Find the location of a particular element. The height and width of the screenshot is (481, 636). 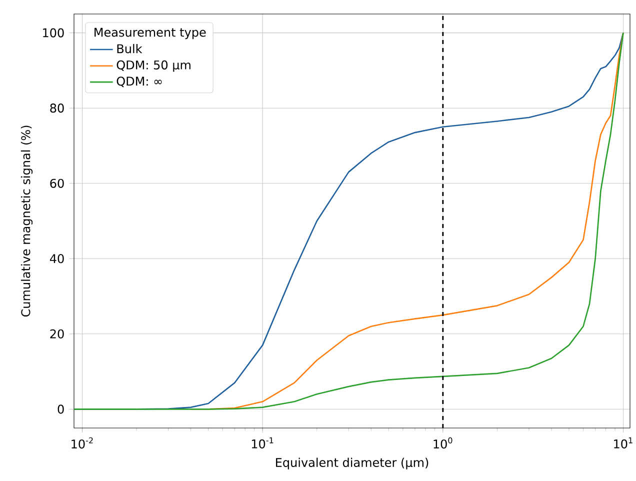

legend-label: QDM: ∞ is located at coordinates (139, 82).